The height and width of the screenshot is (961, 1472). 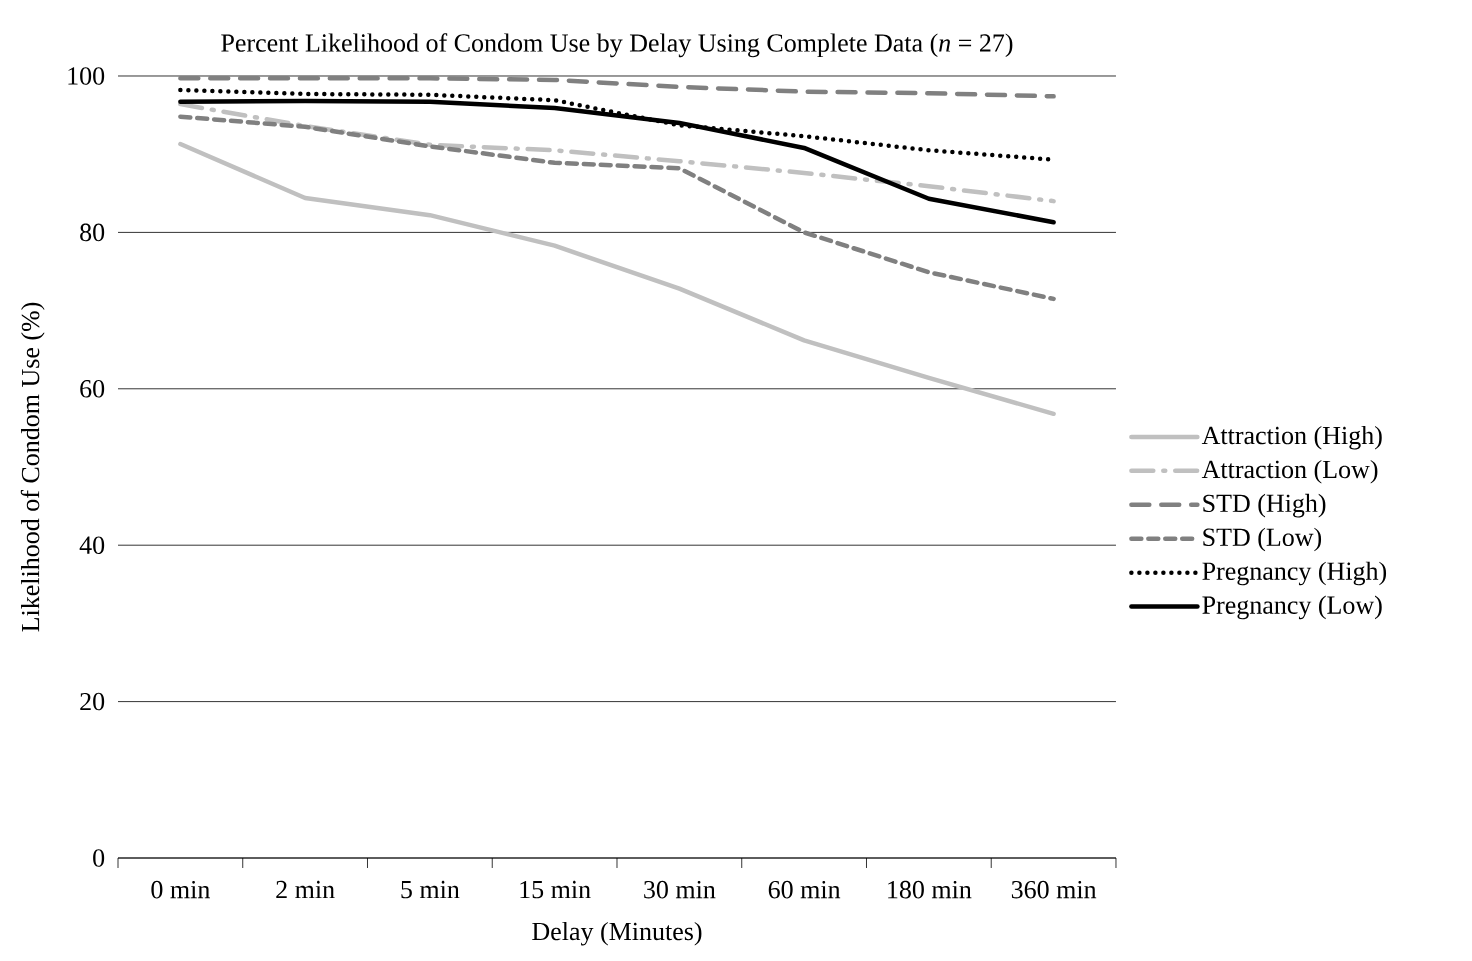 What do you see at coordinates (1054, 889) in the screenshot?
I see `x-tick-label: 360 min` at bounding box center [1054, 889].